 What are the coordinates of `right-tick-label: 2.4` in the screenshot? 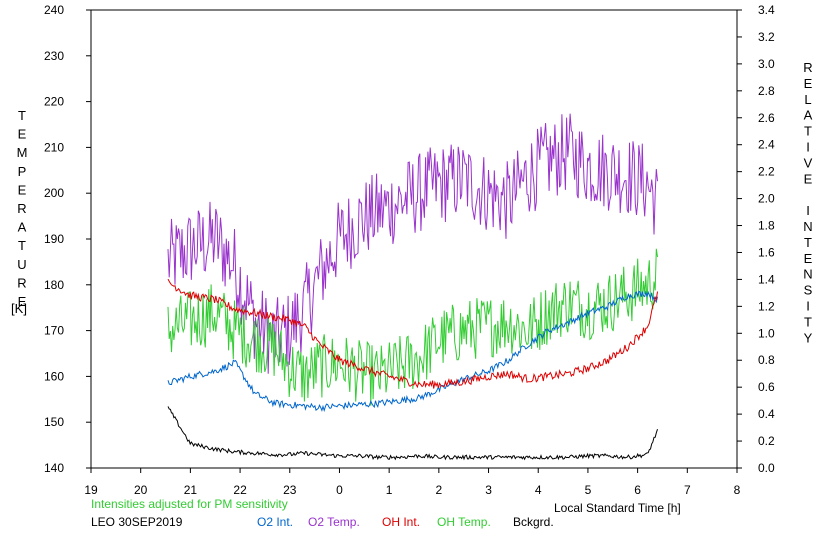 It's located at (766, 145).